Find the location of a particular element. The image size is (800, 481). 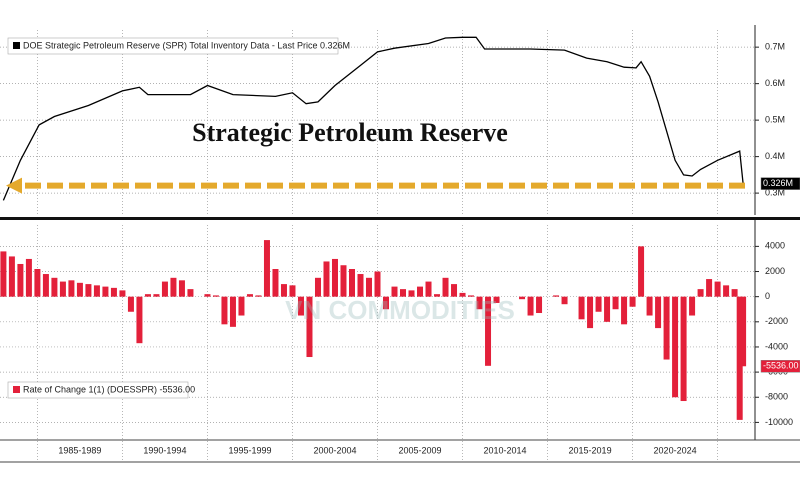

panel-separator is located at coordinates (400, 218).